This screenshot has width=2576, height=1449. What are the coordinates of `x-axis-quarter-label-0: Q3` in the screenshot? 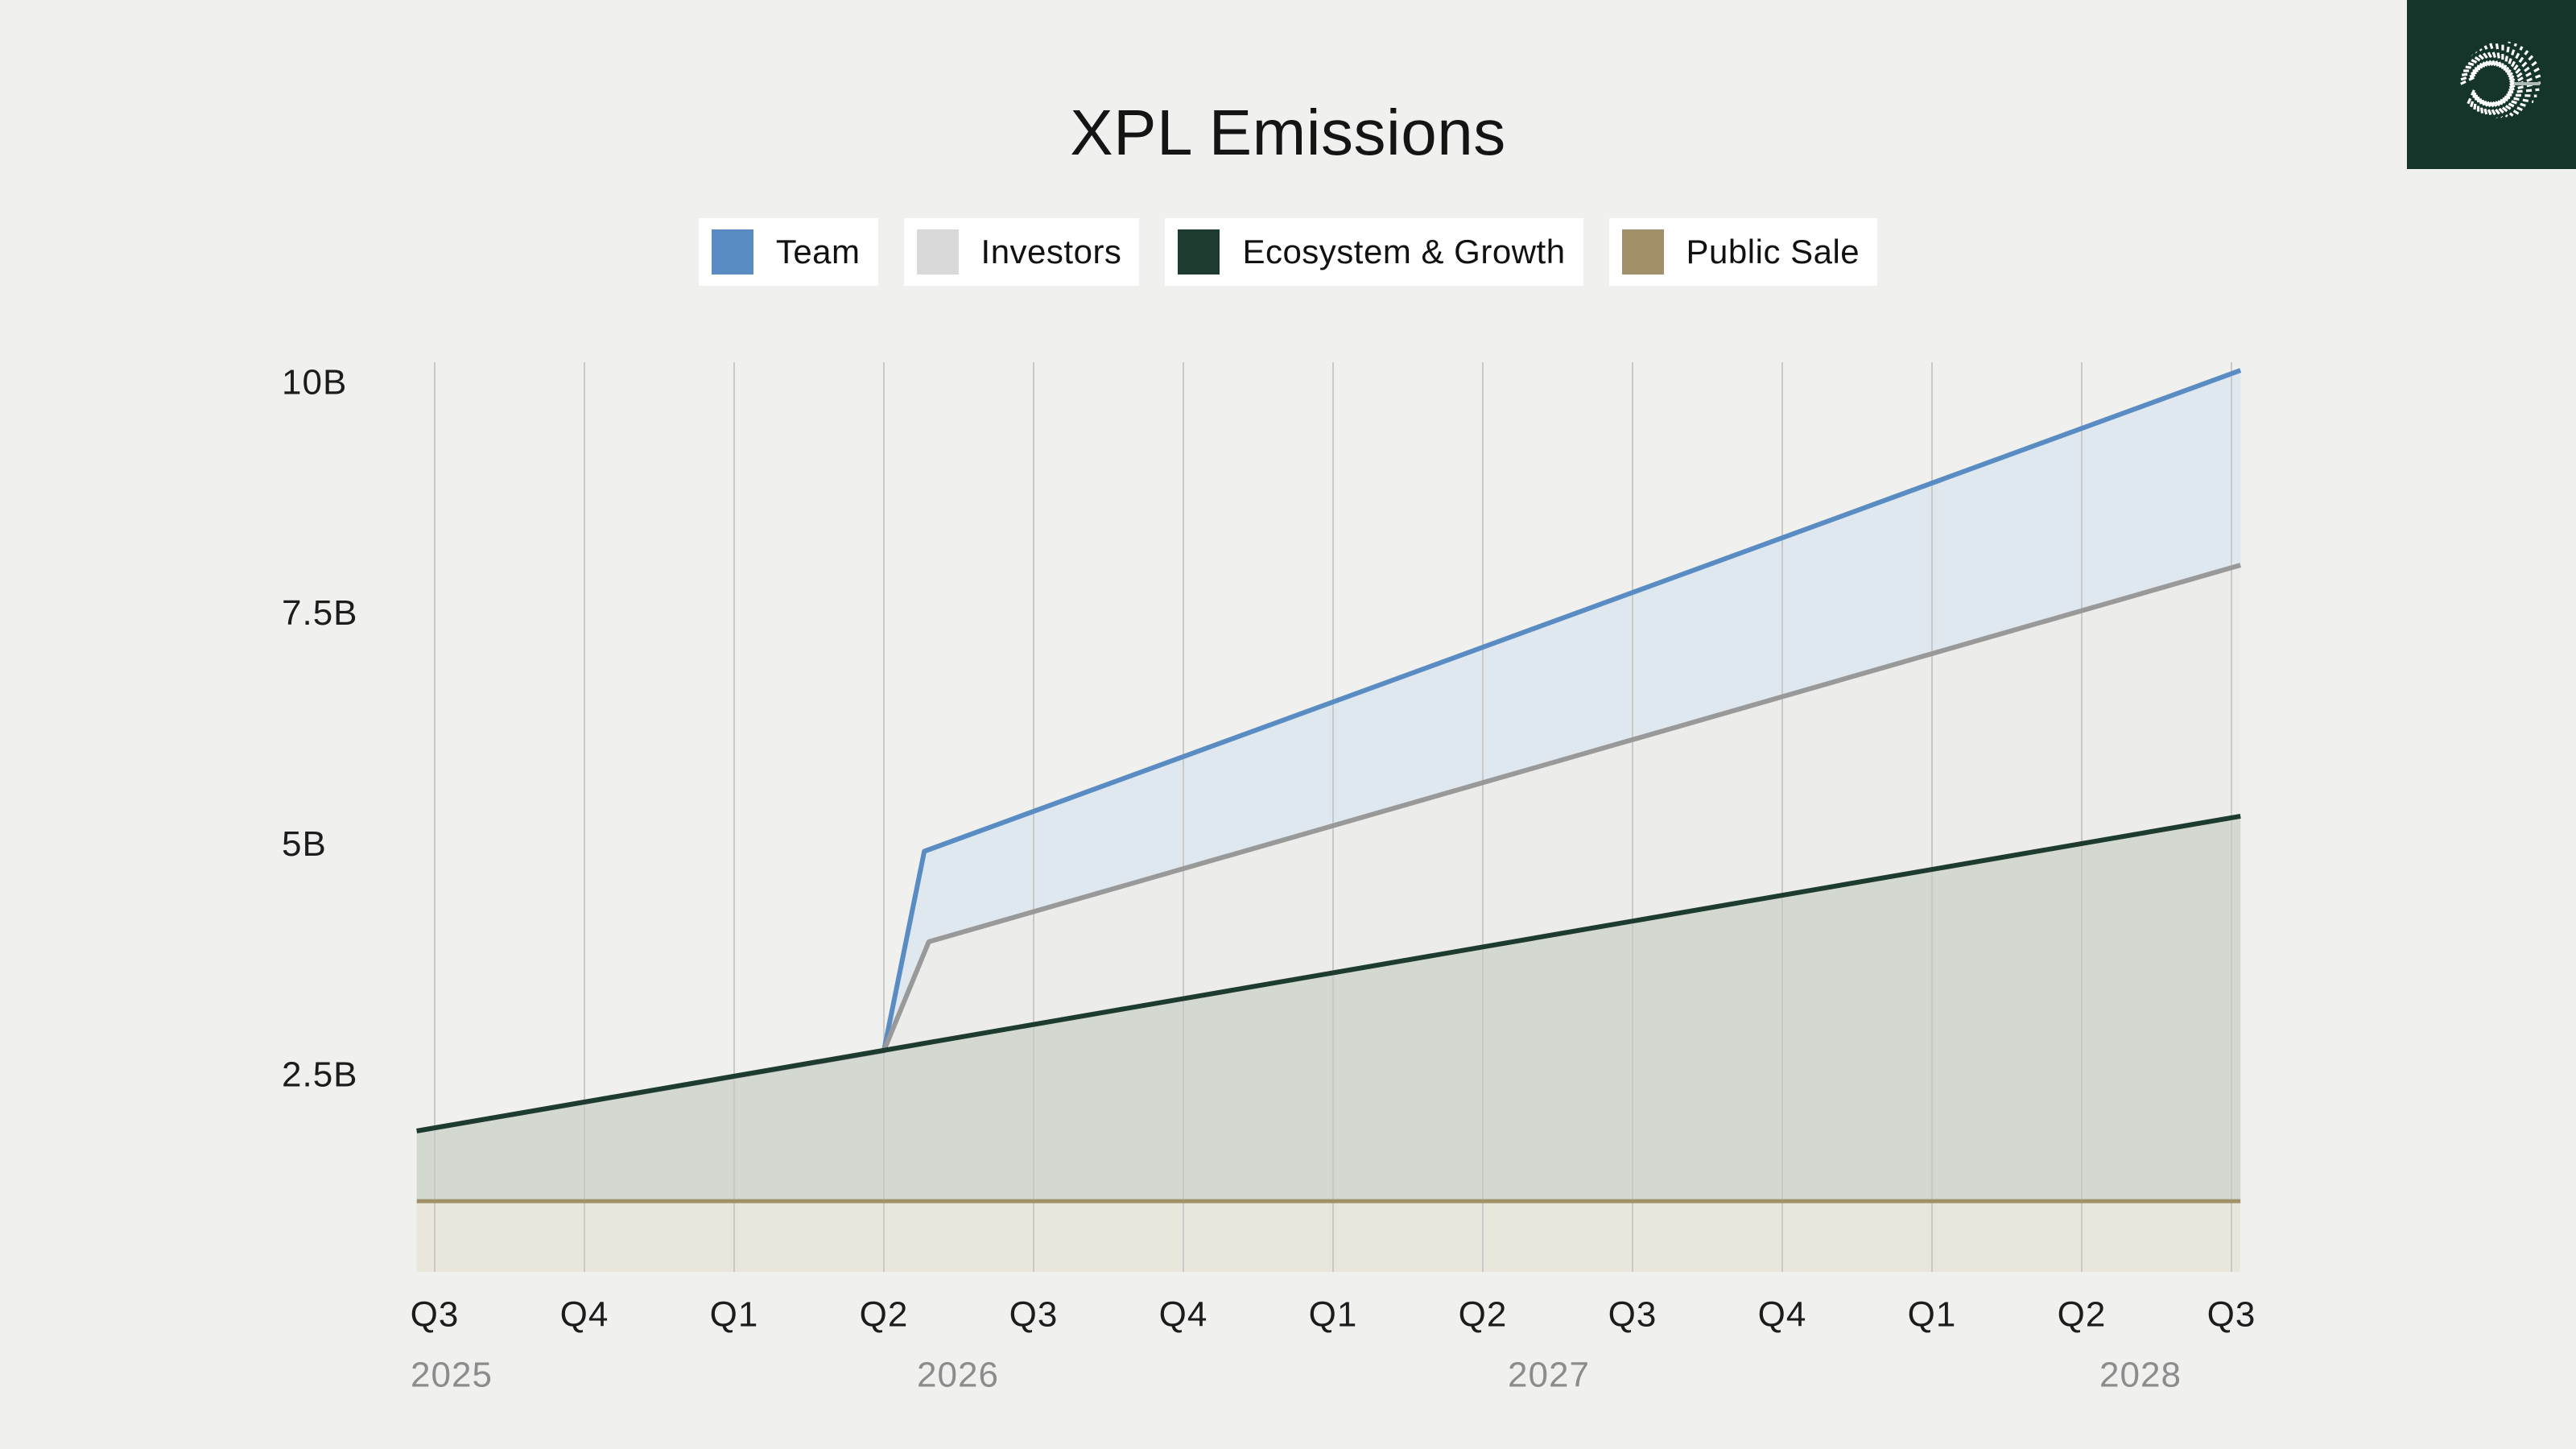 It's located at (435, 1315).